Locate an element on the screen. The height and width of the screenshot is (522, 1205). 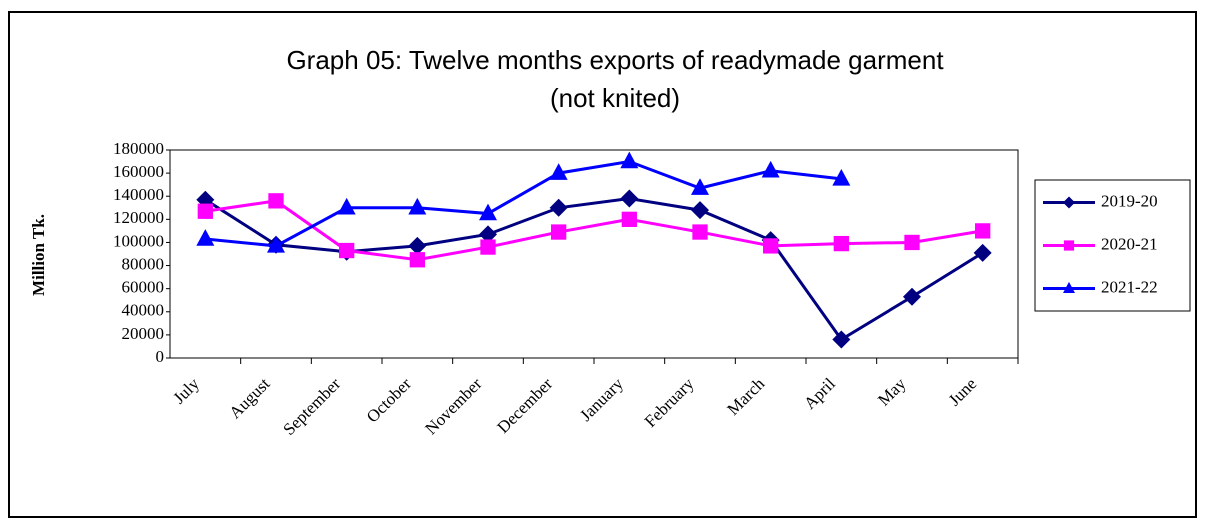
legend-label: 2019-20 is located at coordinates (1129, 200).